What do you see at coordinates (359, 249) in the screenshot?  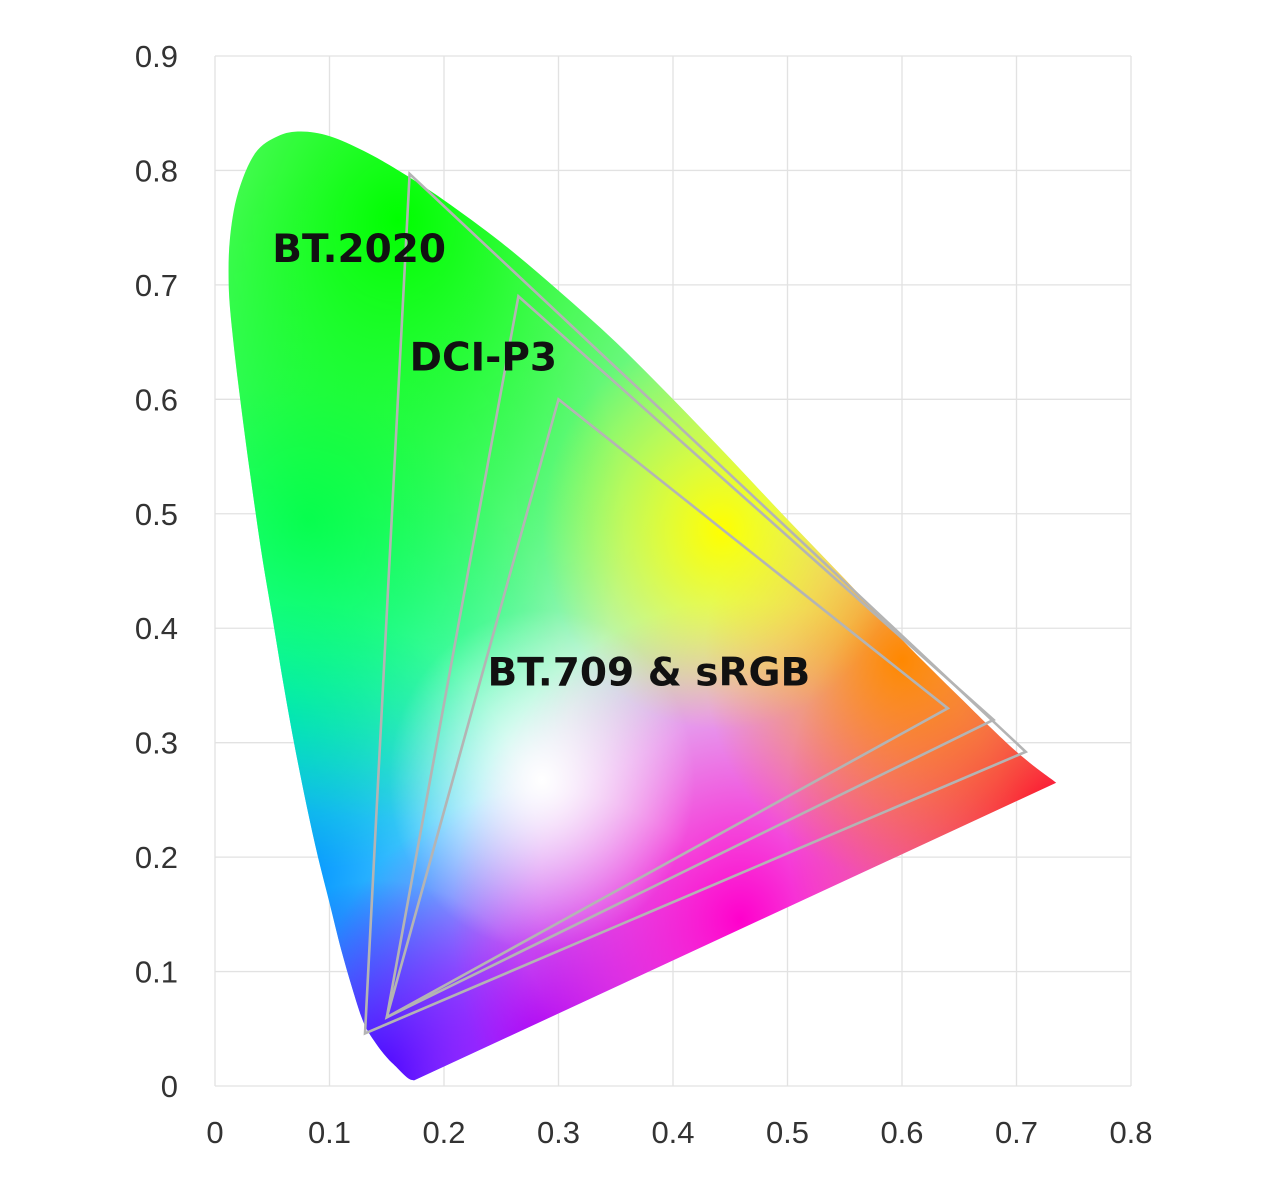 I see `gamut-label-bt-2020: BT.2020` at bounding box center [359, 249].